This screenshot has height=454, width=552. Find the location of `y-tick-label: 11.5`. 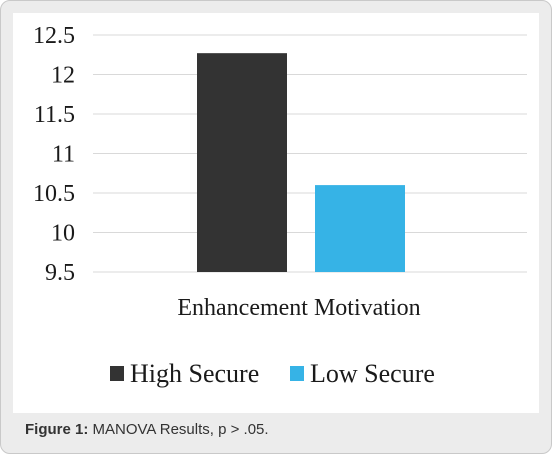

y-tick-label: 11.5 is located at coordinates (54, 115).